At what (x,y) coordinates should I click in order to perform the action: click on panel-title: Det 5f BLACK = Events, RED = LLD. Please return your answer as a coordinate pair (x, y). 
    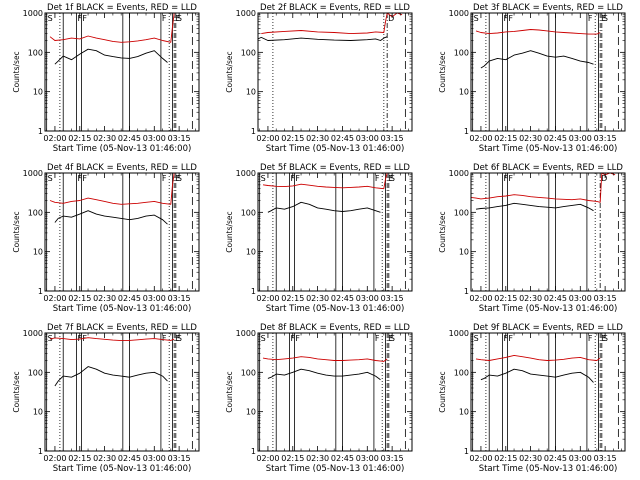
    Looking at the image, I should click on (335, 168).